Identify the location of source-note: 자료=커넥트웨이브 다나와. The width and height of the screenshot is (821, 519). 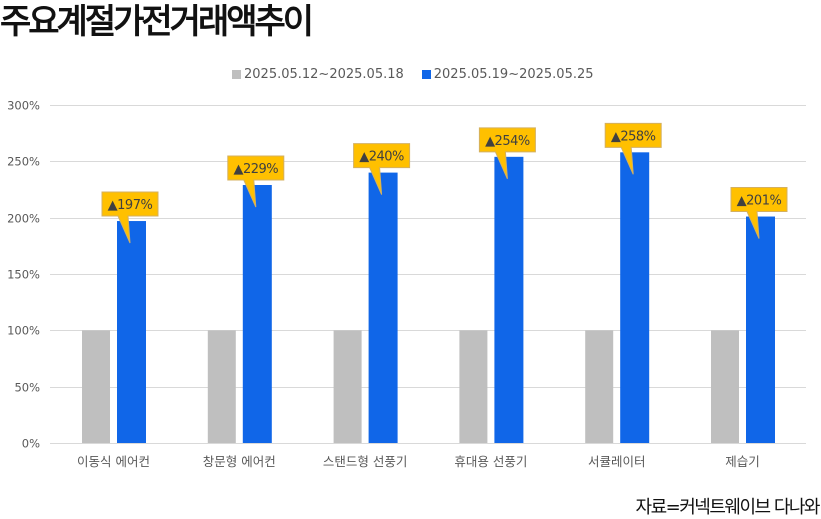
(728, 507).